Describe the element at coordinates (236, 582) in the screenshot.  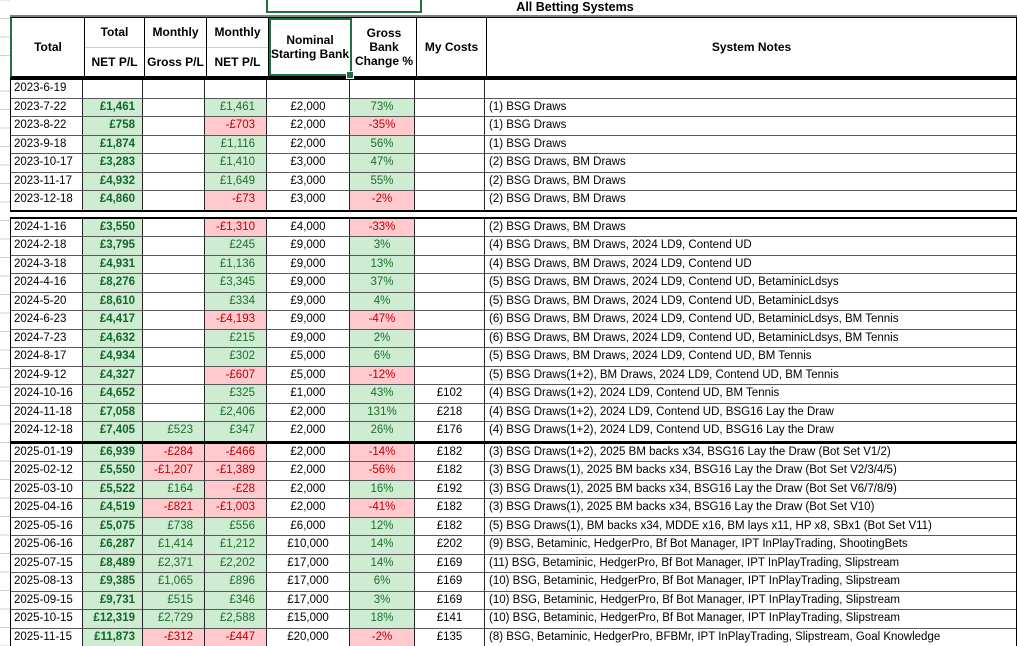
I see `cell-net: £896` at that location.